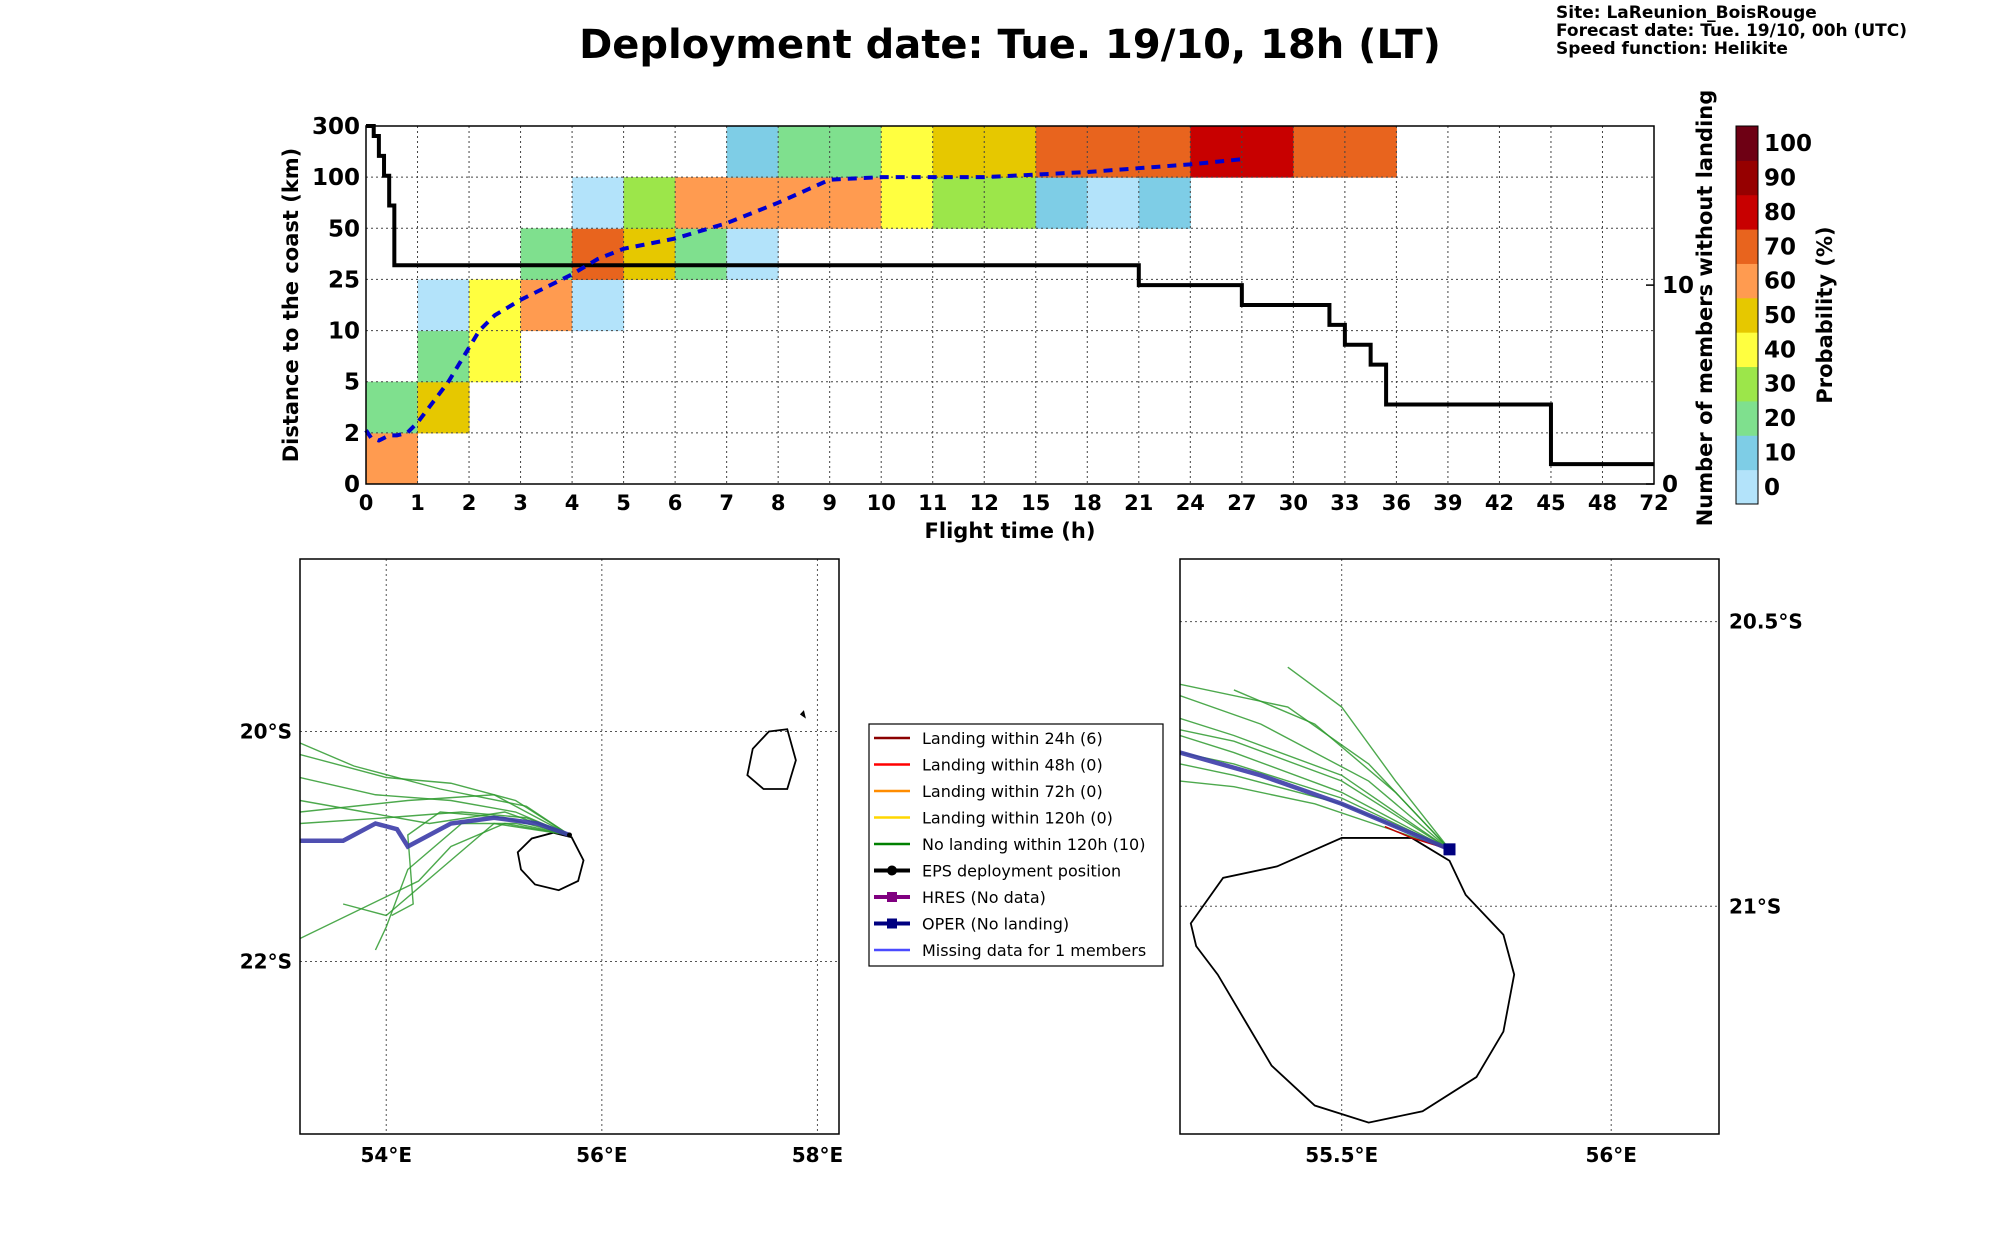 Image resolution: width=2000 pixels, height=1250 pixels. I want to click on y-axis-label: Distance to the coast (km), so click(291, 305).